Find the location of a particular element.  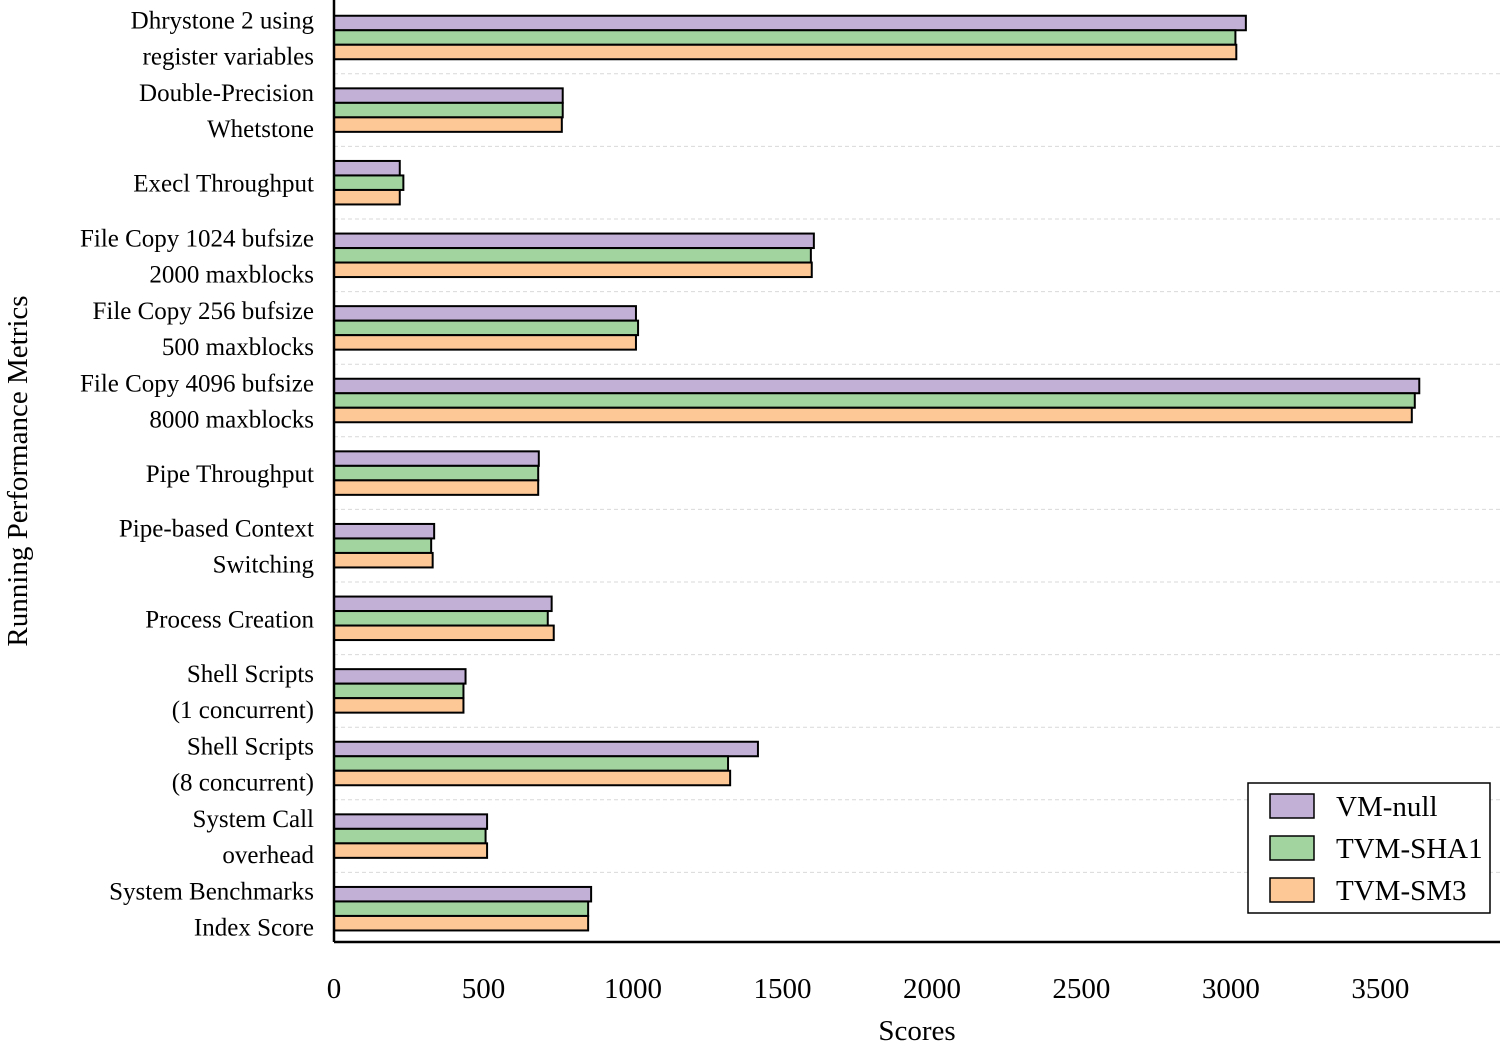

category-label: Execl Throughput is located at coordinates (223, 184).